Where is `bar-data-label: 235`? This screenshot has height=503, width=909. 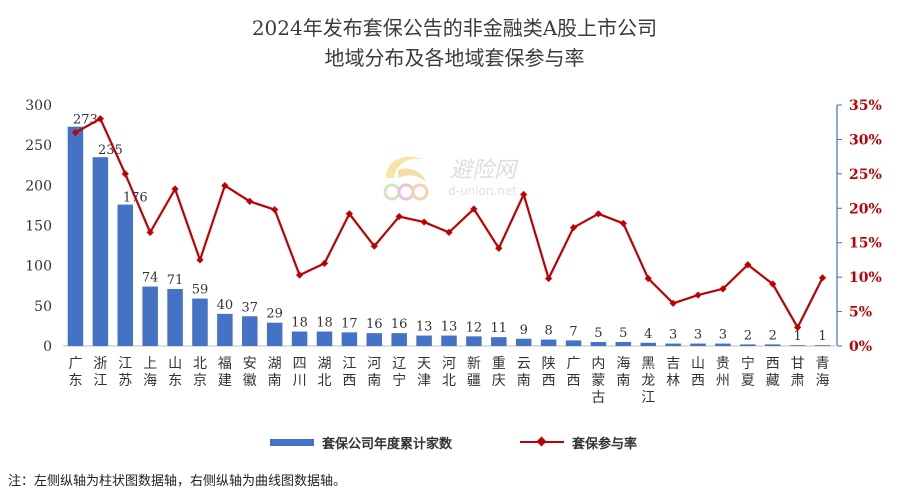
bar-data-label: 235 is located at coordinates (110, 150).